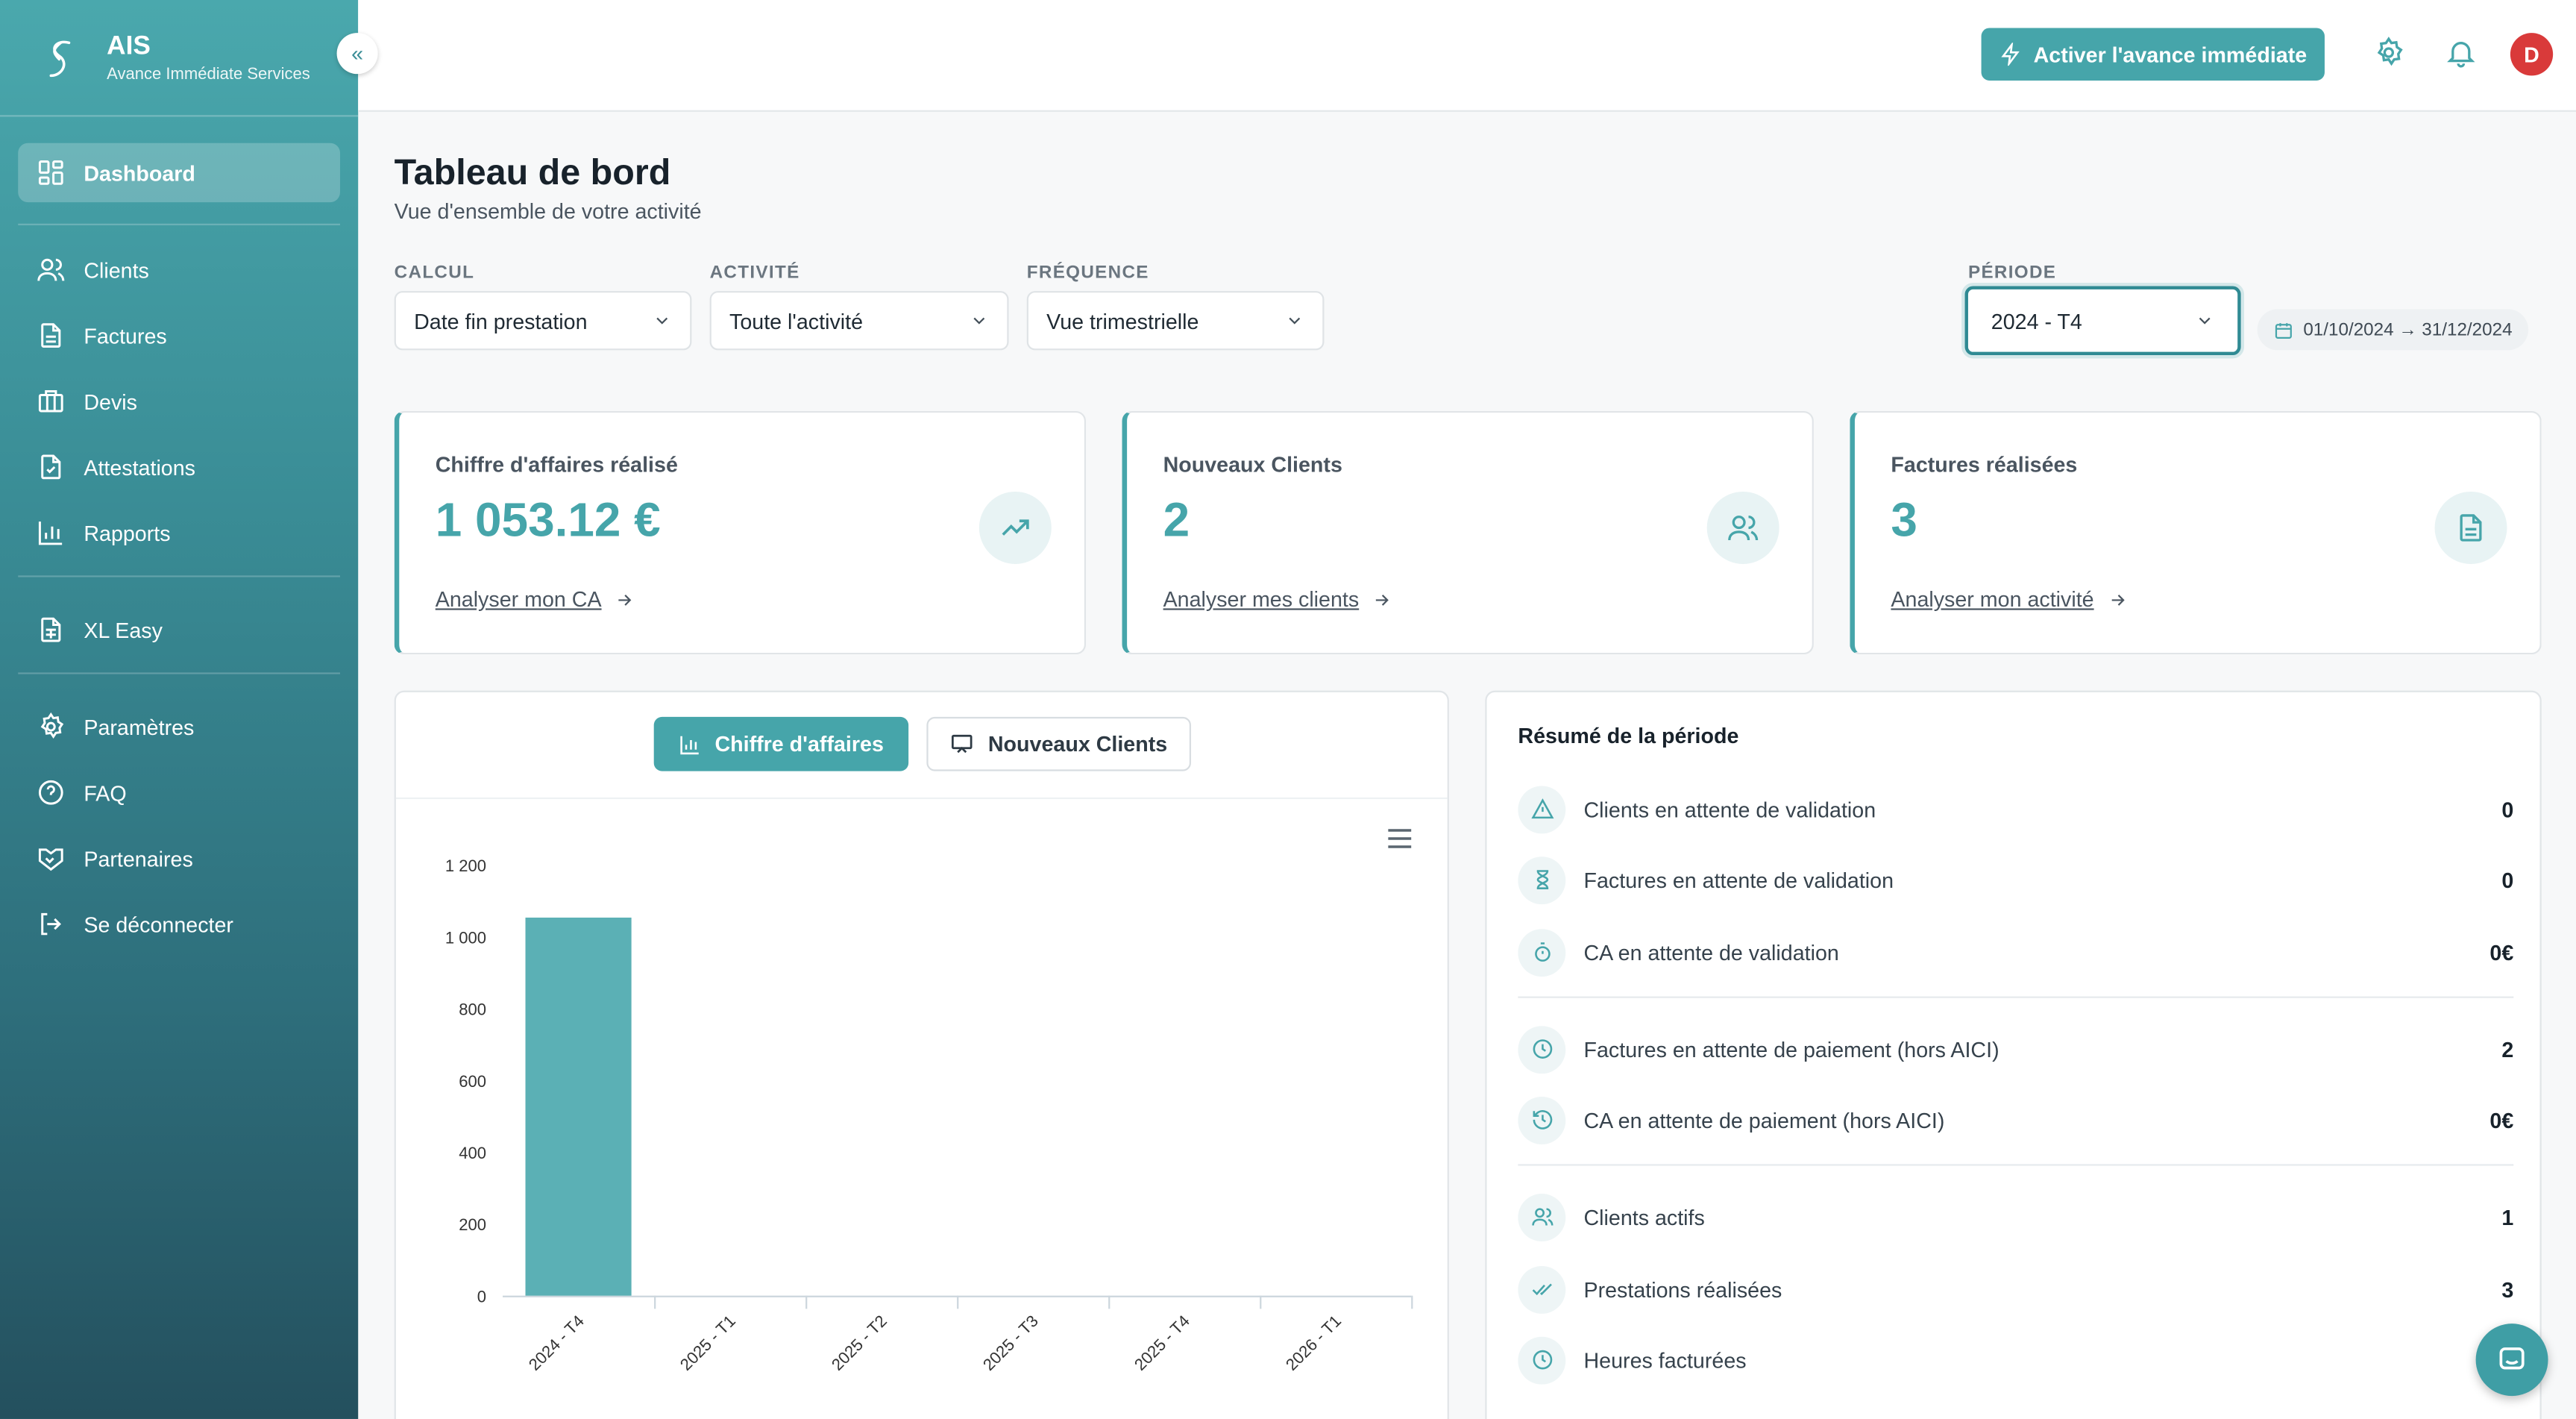 The width and height of the screenshot is (2576, 1419). Describe the element at coordinates (179, 335) in the screenshot. I see `sidebar-item-factures: Factures` at that location.